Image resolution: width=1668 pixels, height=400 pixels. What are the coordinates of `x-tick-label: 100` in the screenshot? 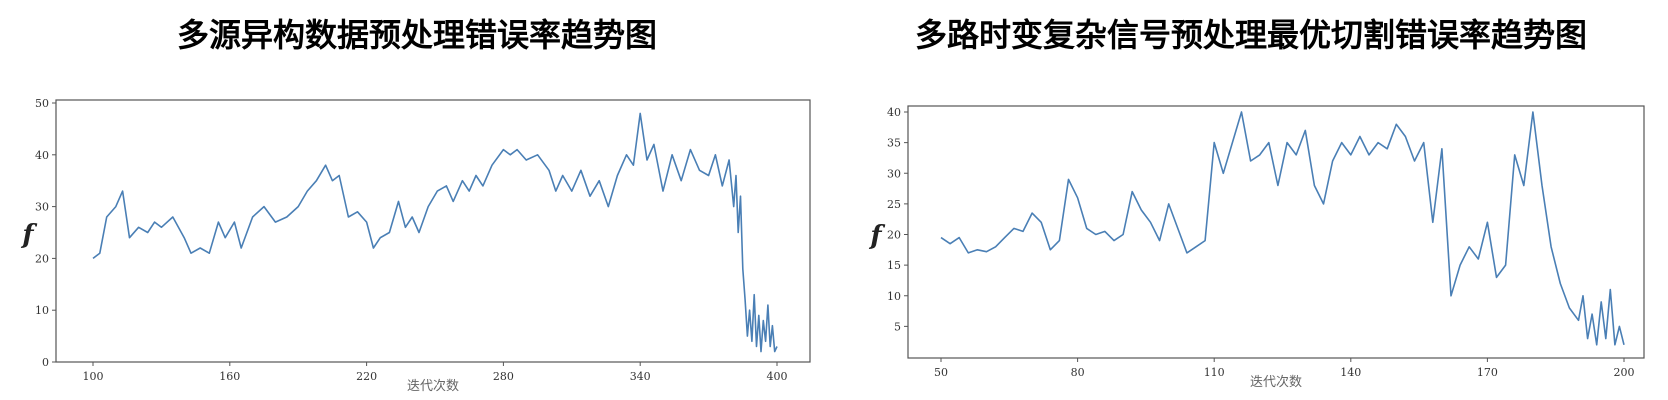 It's located at (93, 376).